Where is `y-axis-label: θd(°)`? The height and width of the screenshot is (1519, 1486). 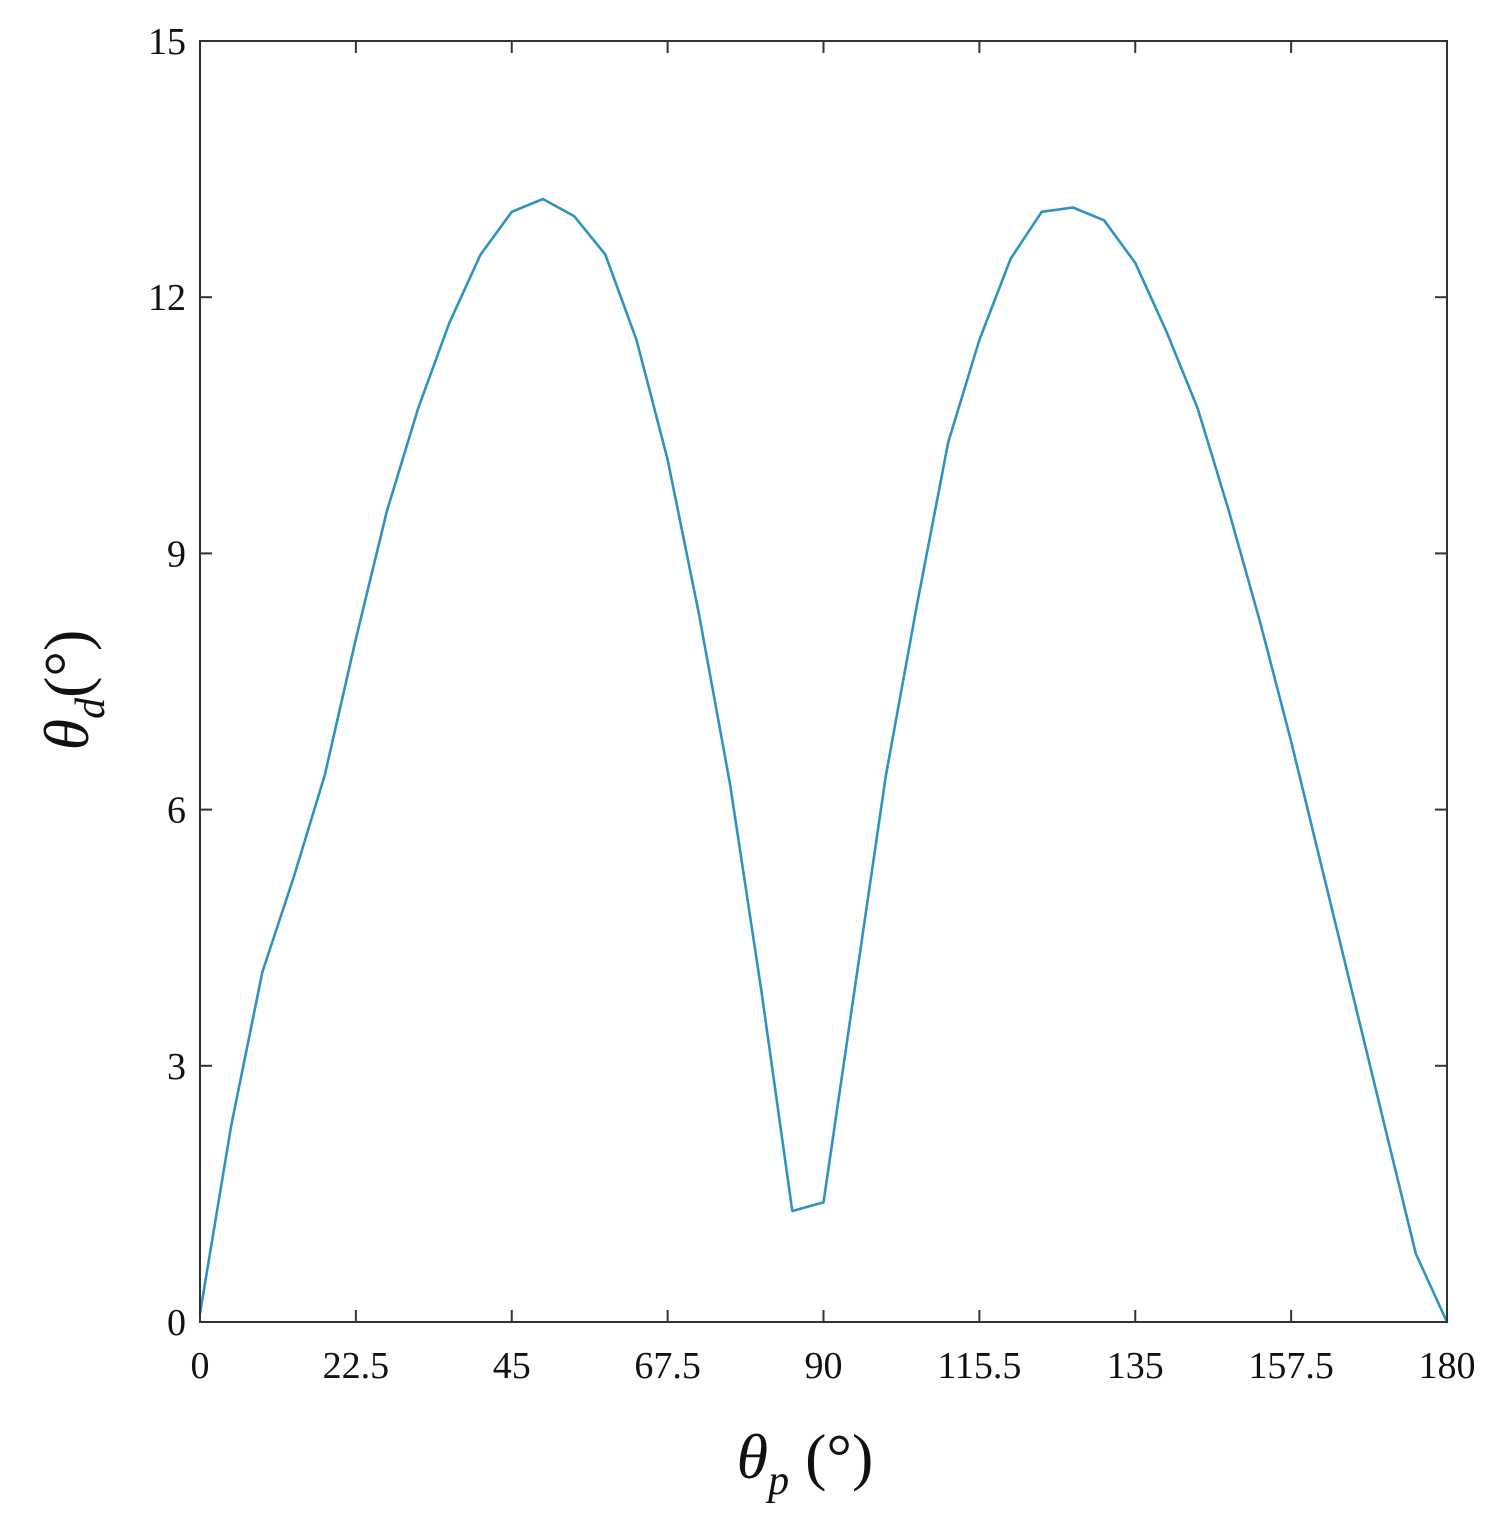
y-axis-label: θd(°) is located at coordinates (72, 690).